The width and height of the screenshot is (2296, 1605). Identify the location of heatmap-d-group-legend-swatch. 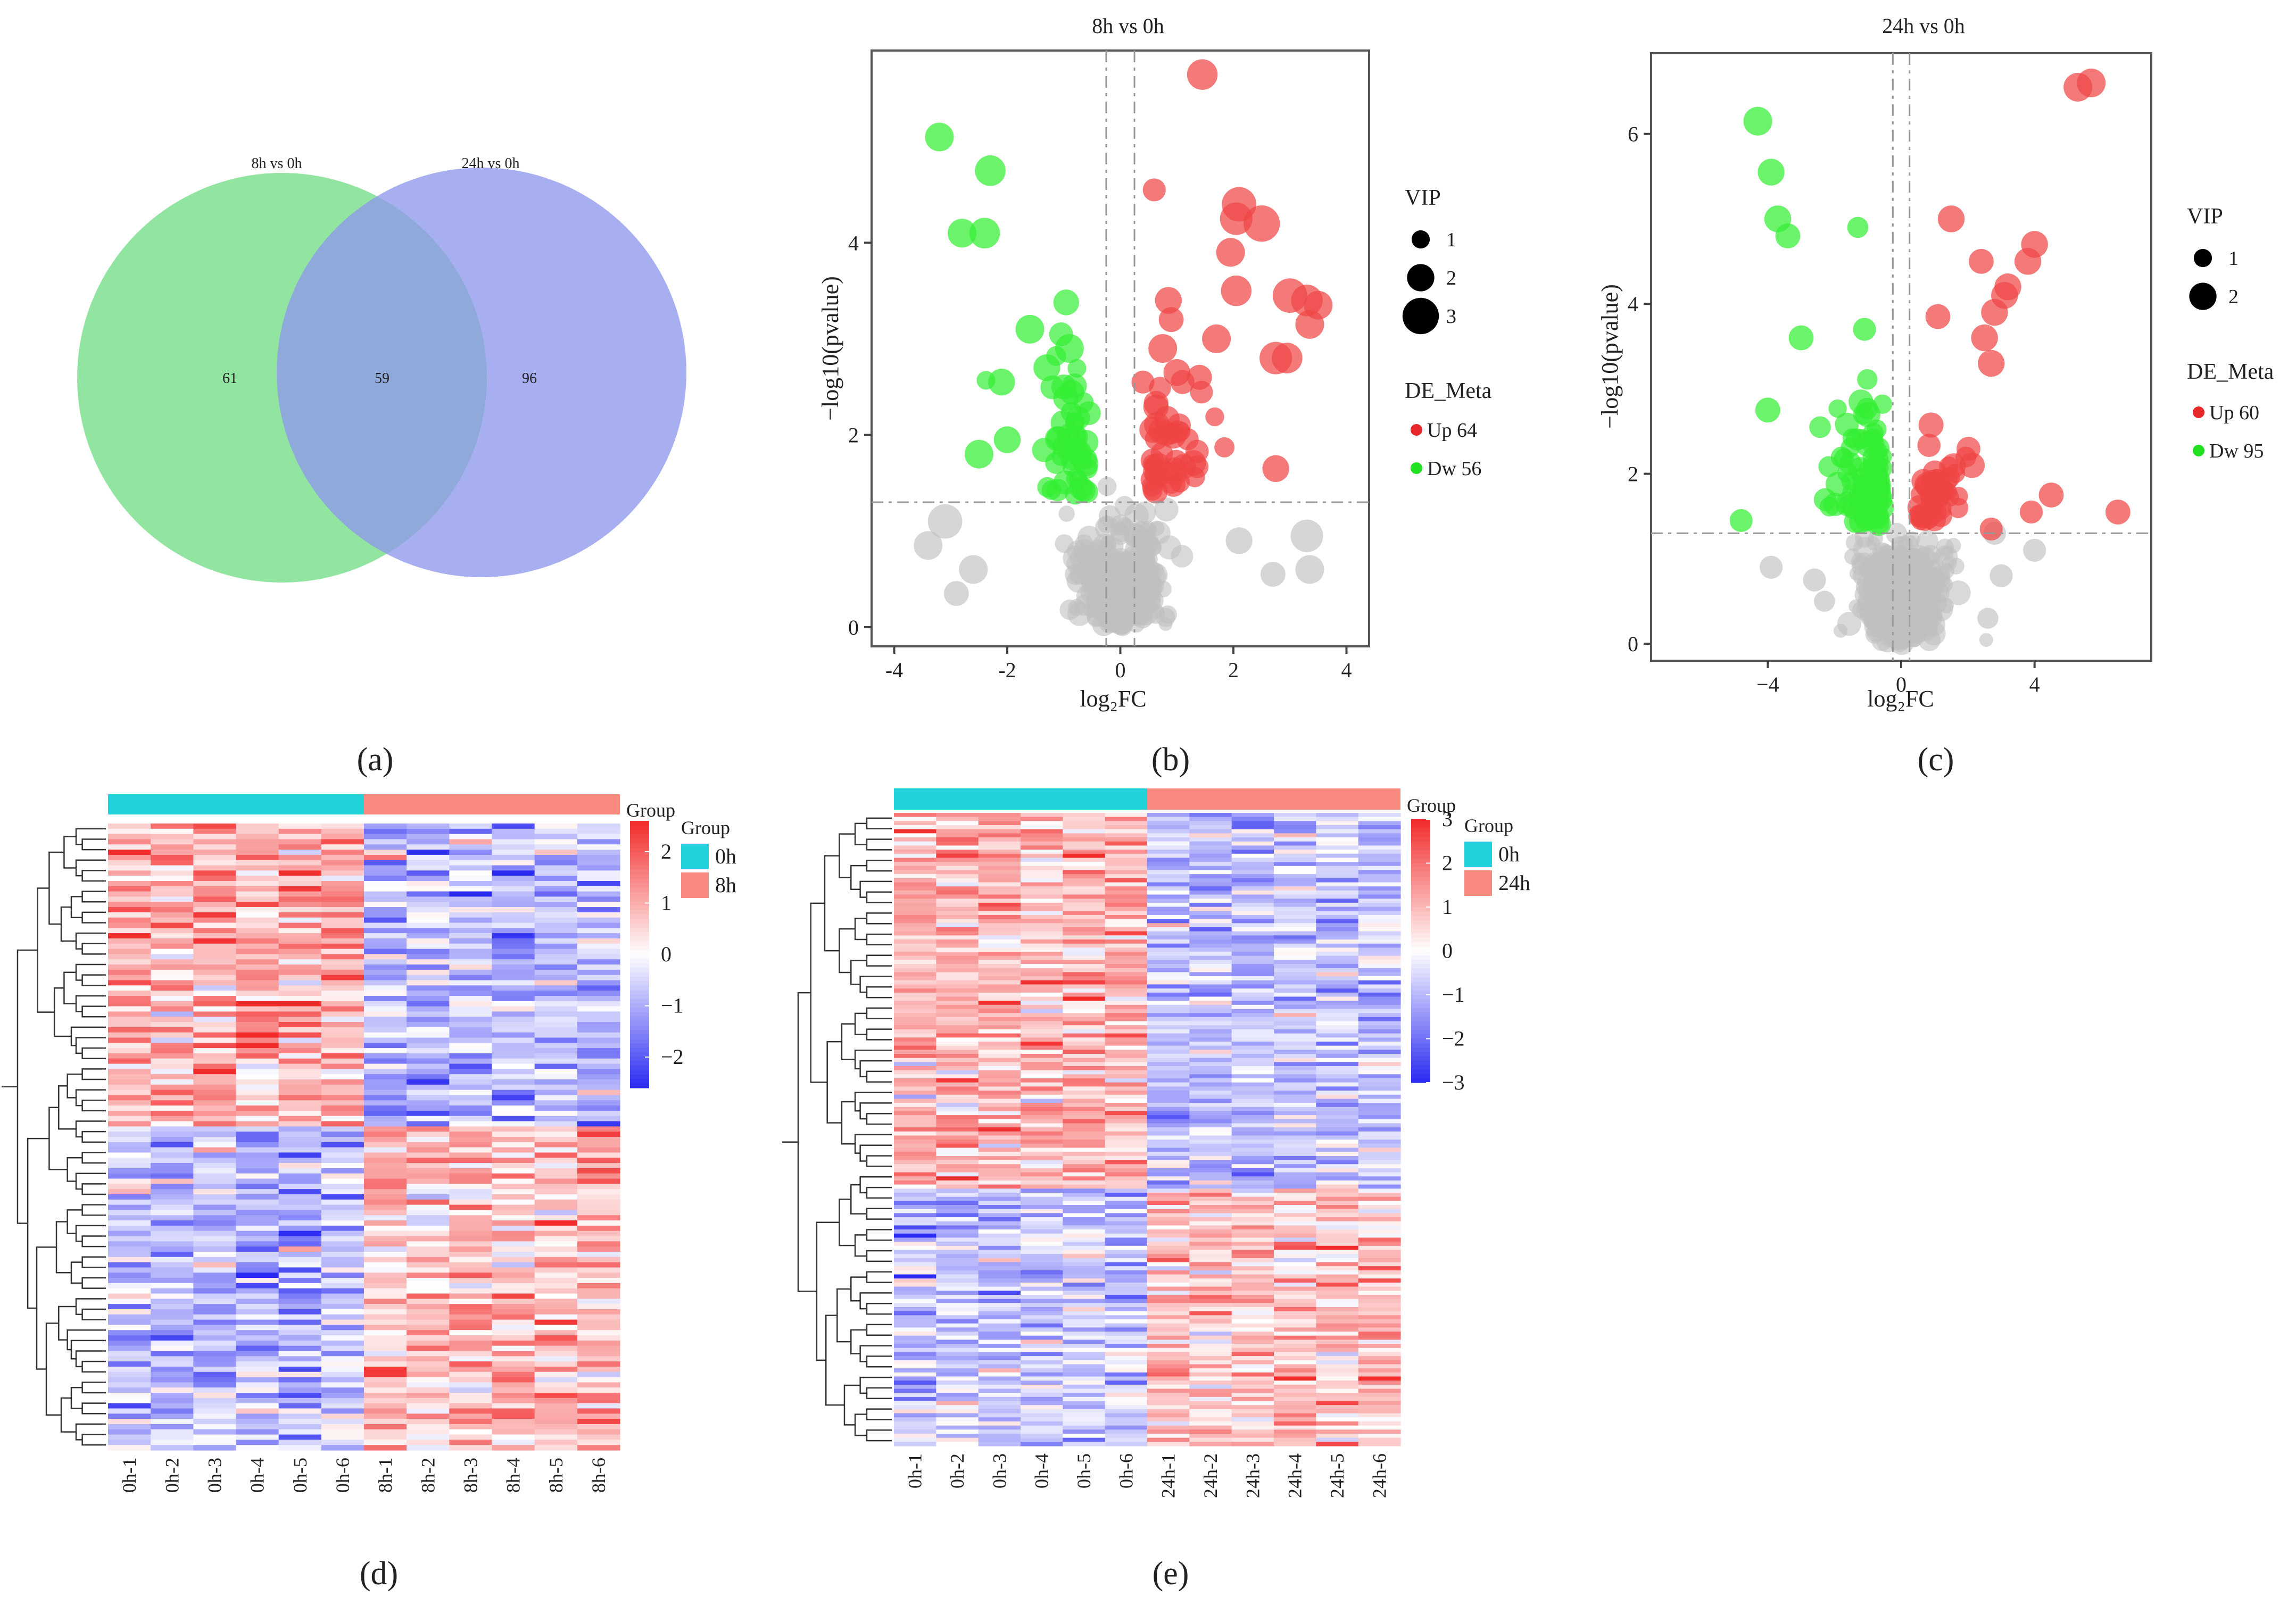
(695, 885).